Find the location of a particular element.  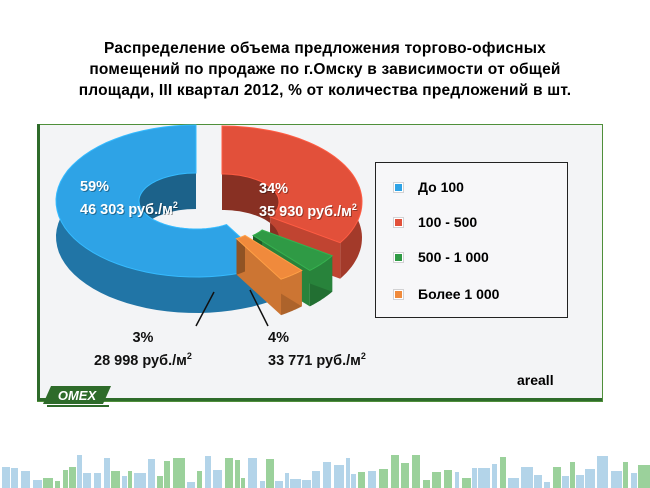

slice-price-over-1000: 28 998 руб./м2 is located at coordinates (143, 360).